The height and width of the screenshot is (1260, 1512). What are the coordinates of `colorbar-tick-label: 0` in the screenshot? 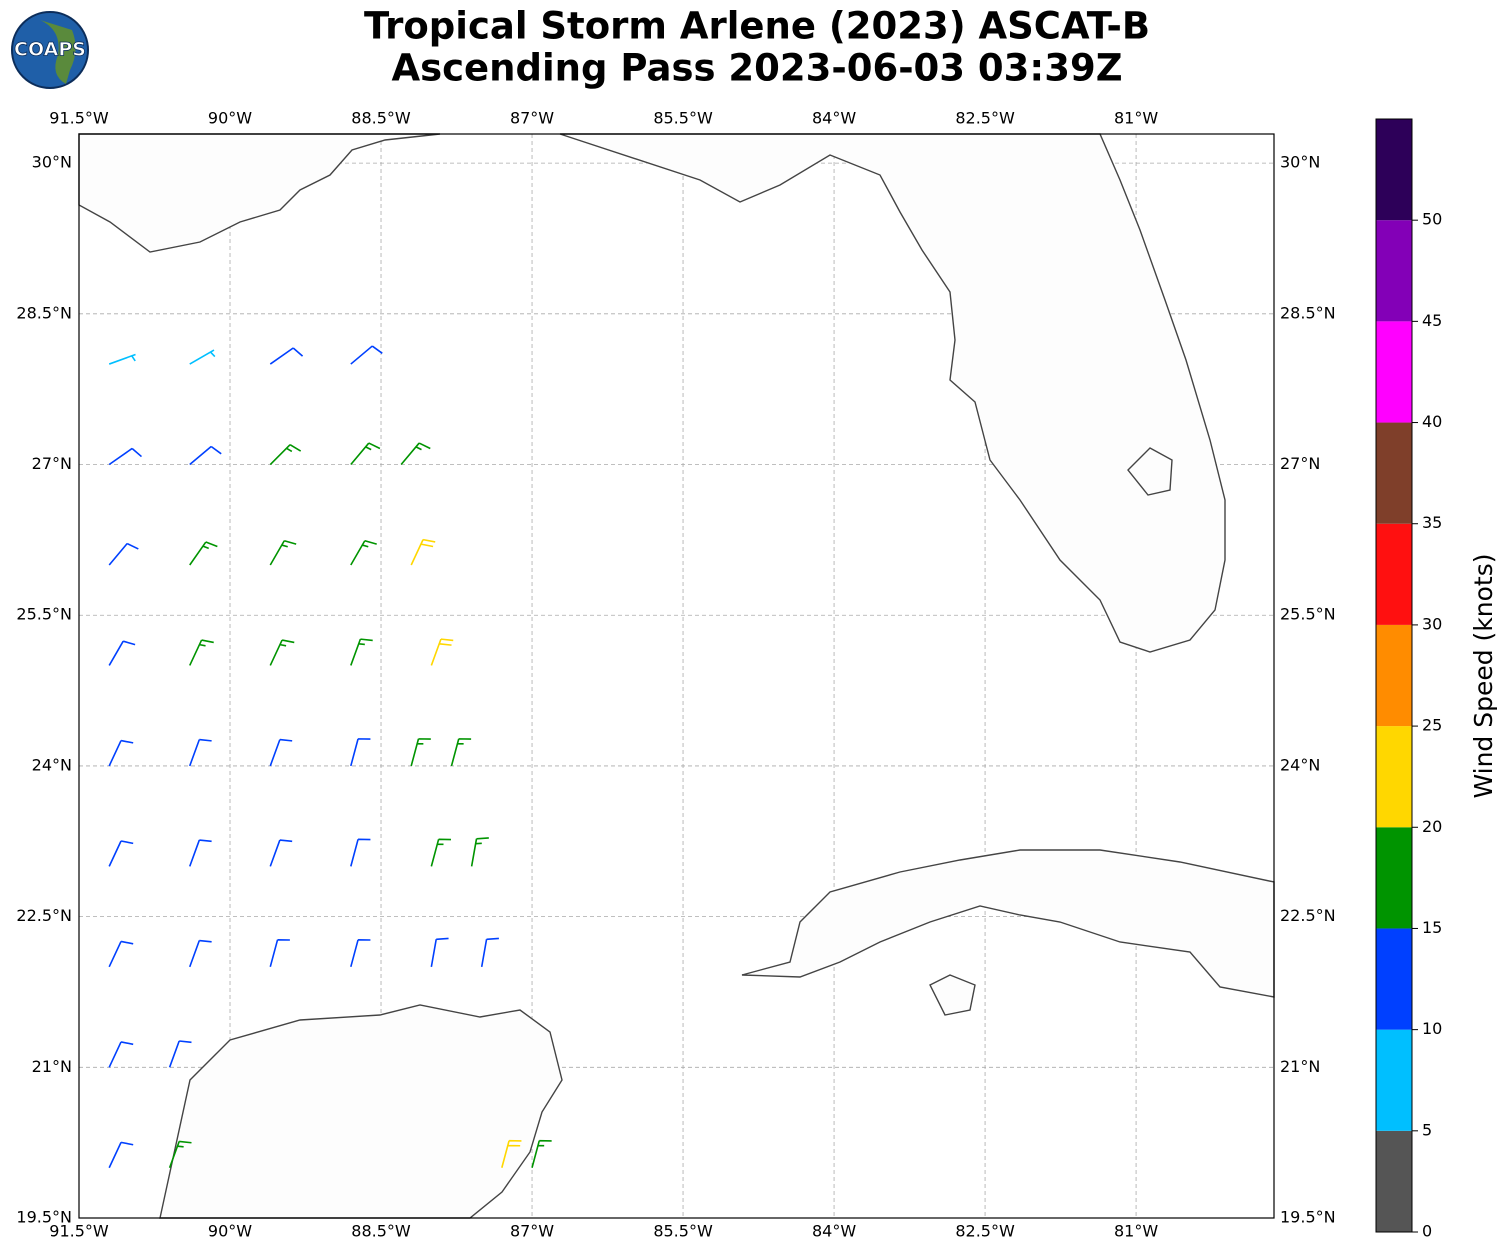 It's located at (1427, 1231).